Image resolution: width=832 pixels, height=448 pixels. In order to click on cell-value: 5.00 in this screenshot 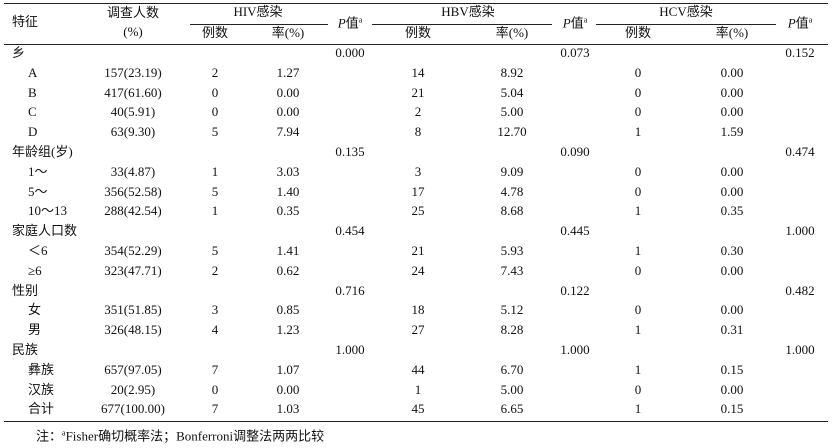, I will do `click(512, 389)`.